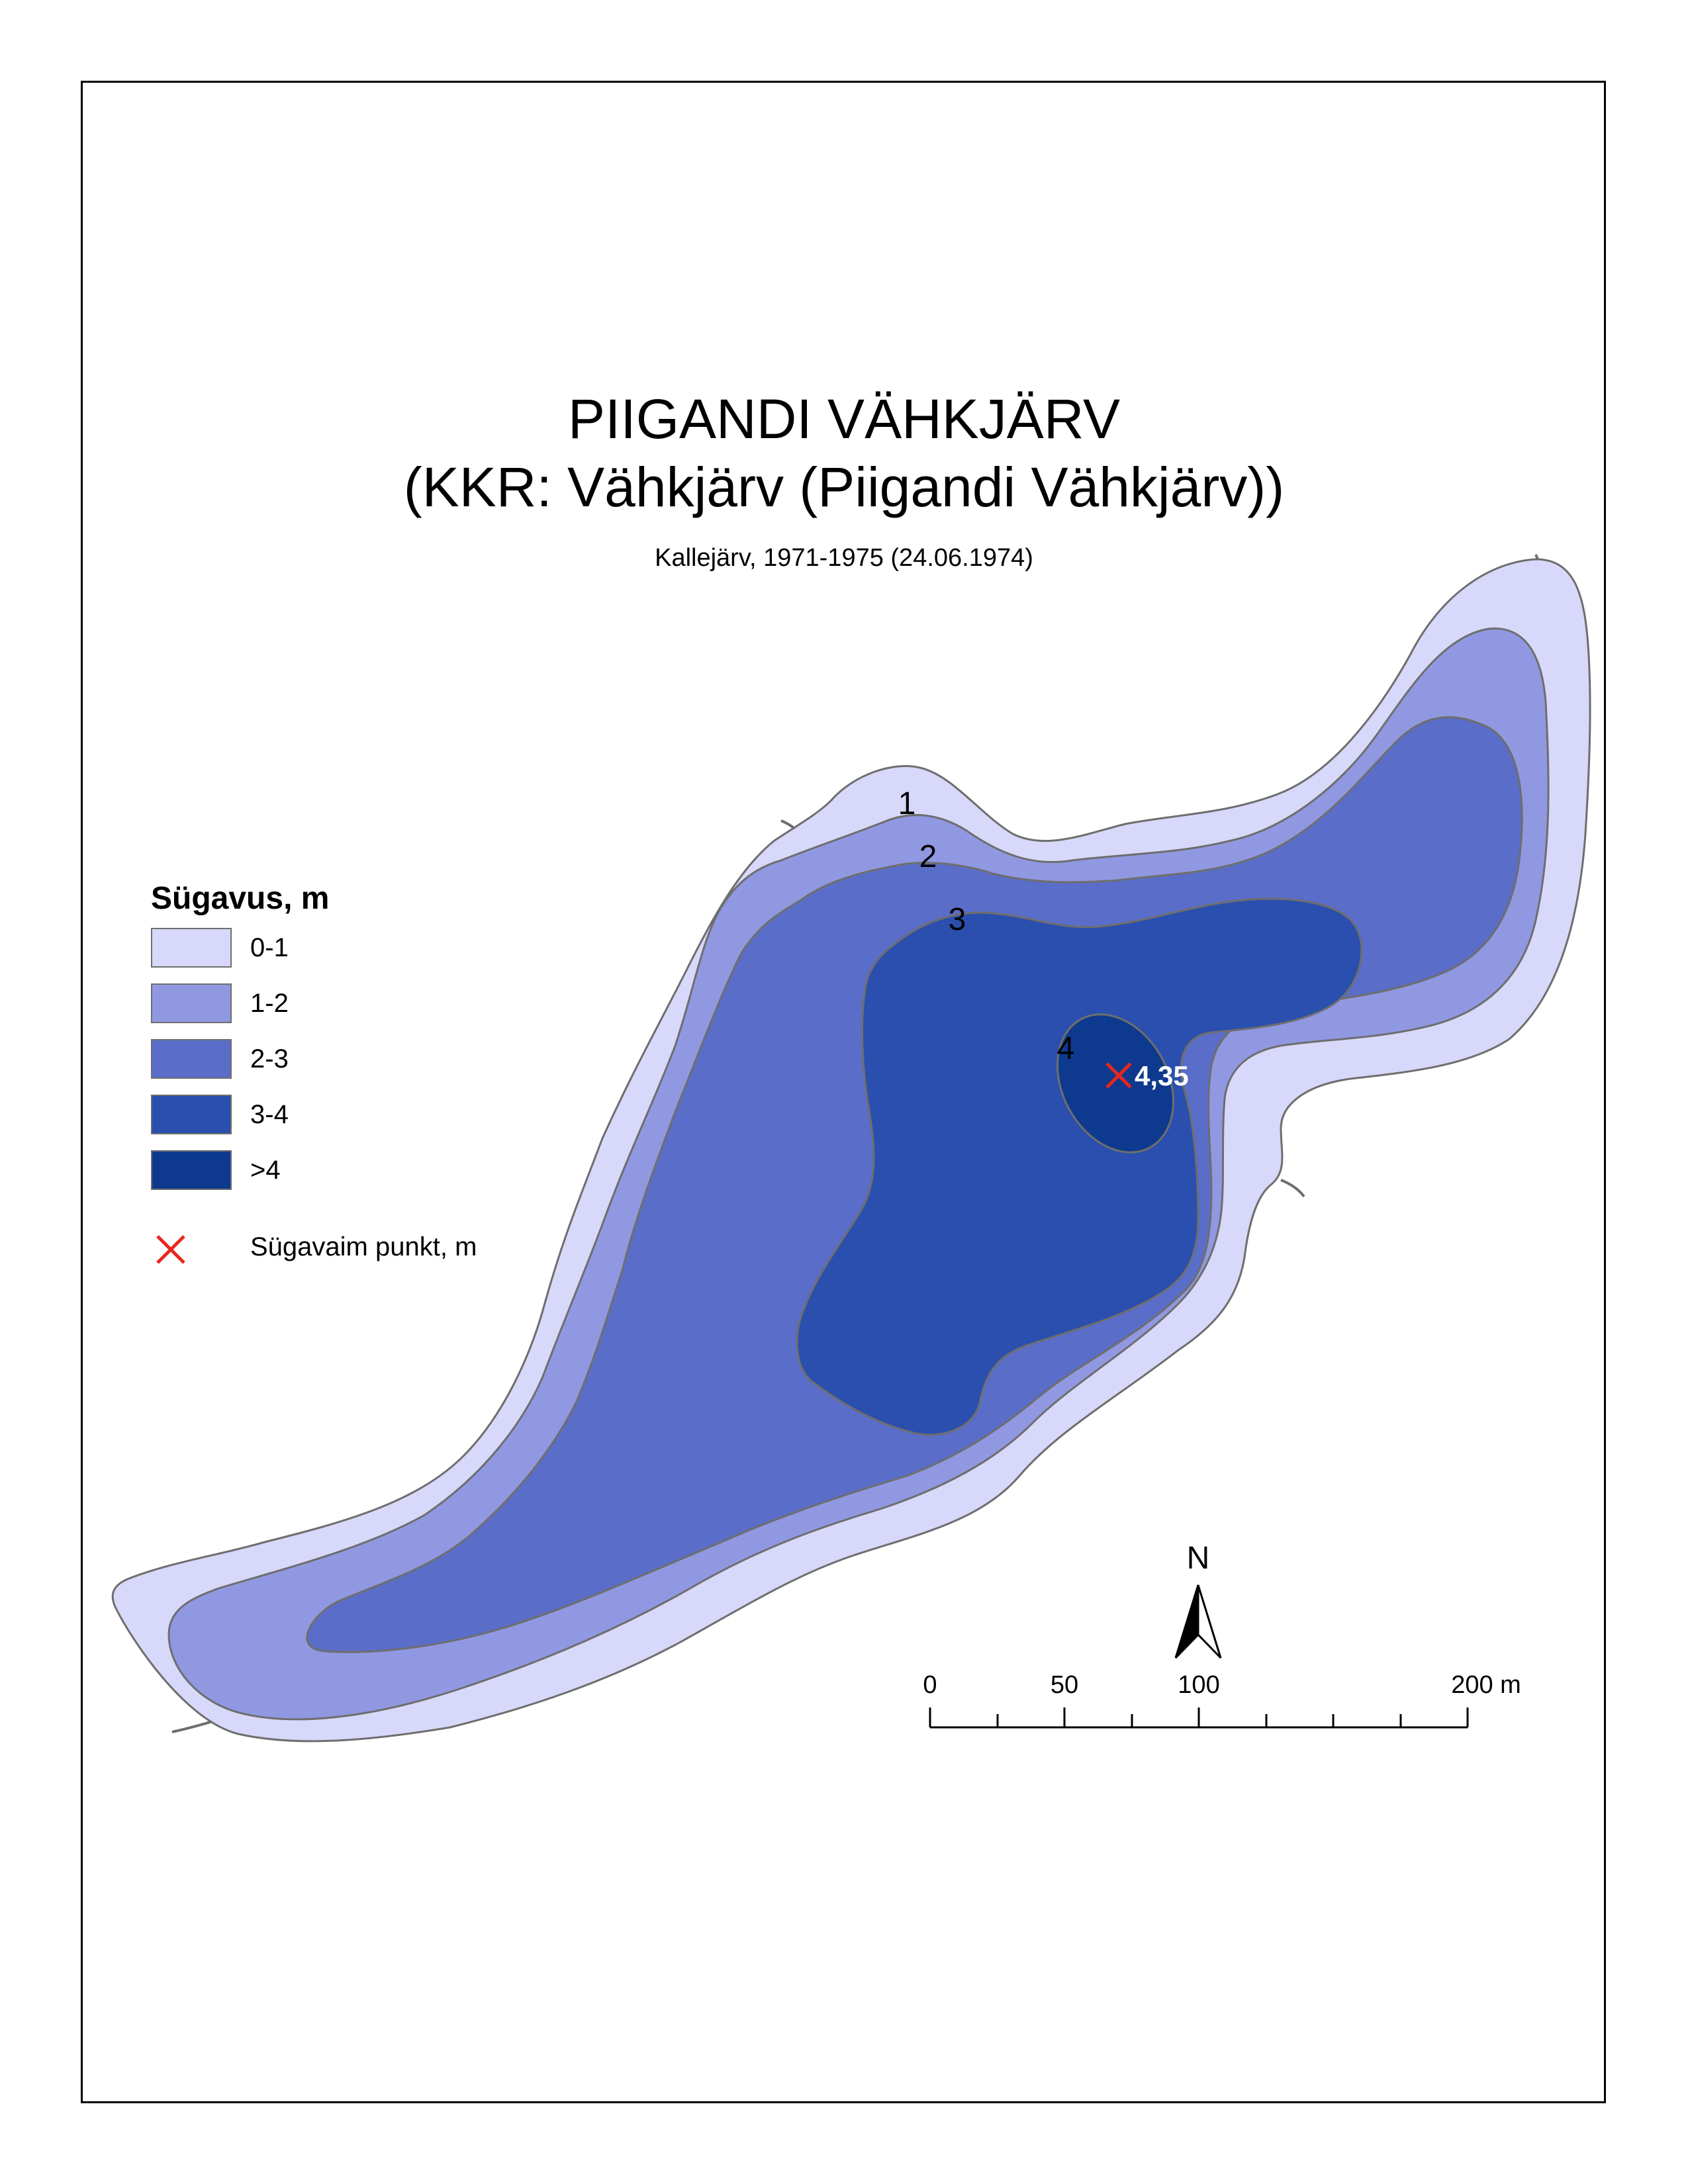  Describe the element at coordinates (843, 419) in the screenshot. I see `map-title: PIIGANDI VÄHKJÄRV` at that location.